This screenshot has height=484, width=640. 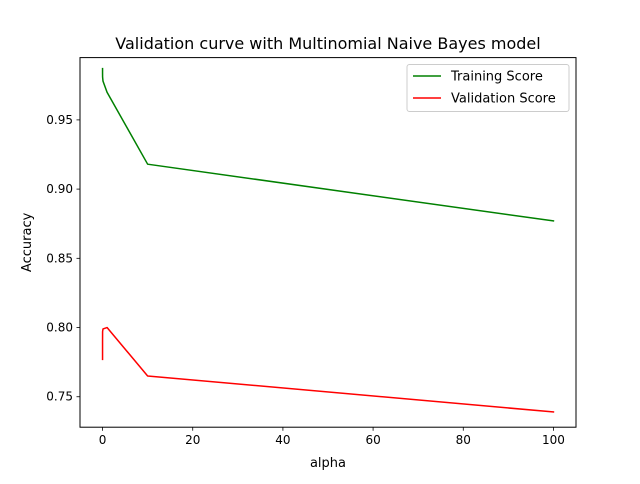 What do you see at coordinates (59, 189) in the screenshot?
I see `y-tick-label: 0.90` at bounding box center [59, 189].